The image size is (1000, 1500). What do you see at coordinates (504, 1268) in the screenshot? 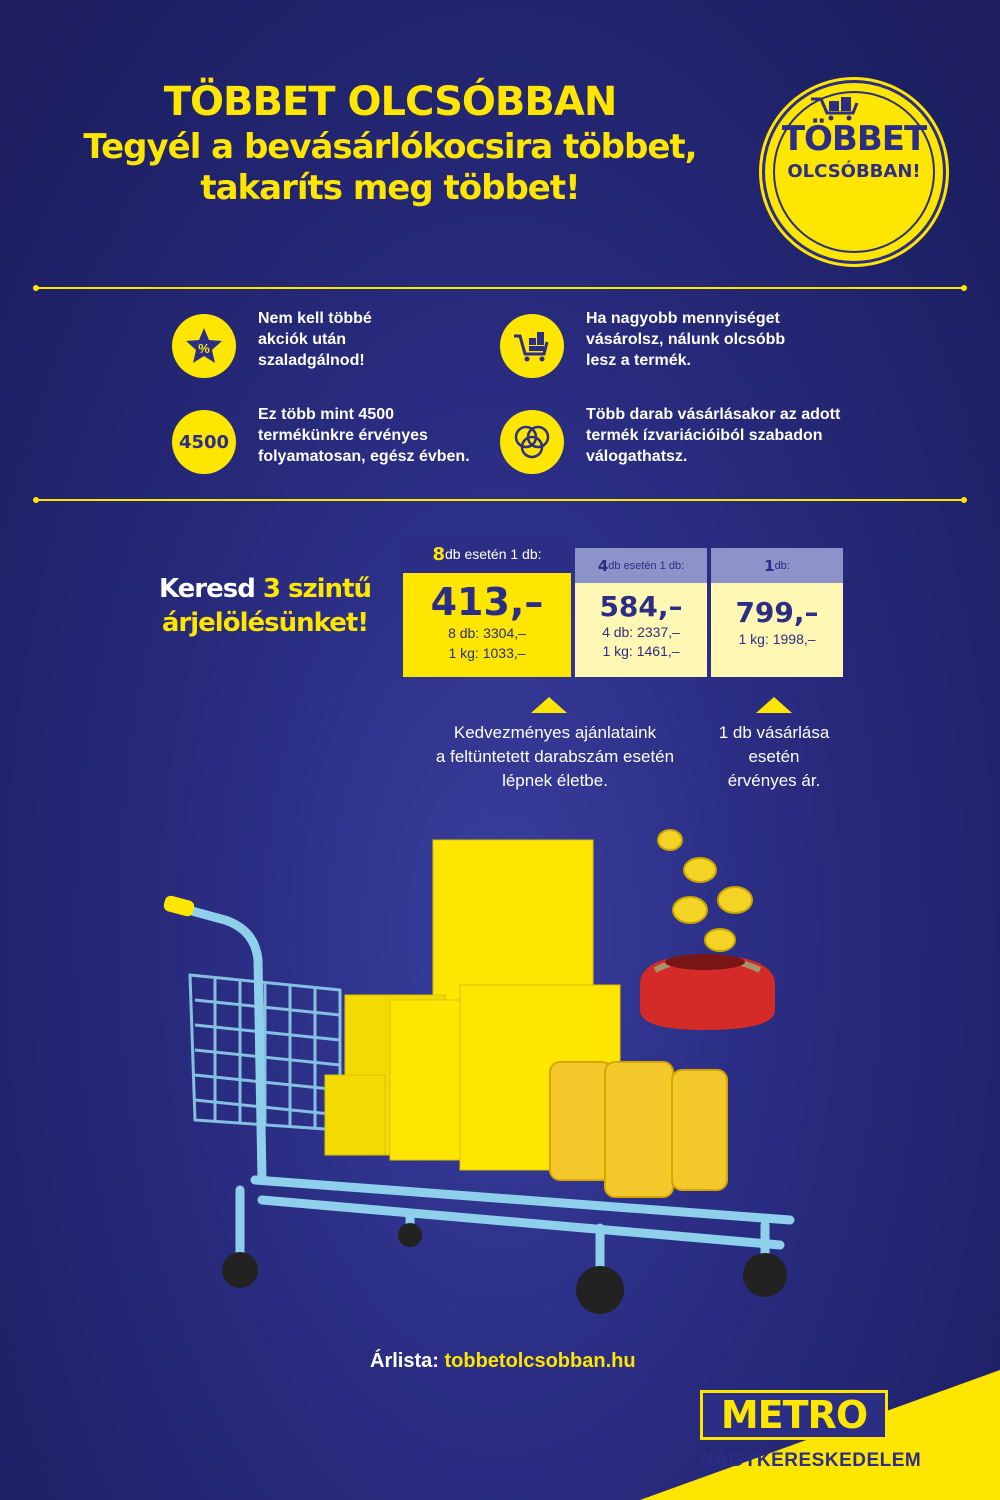
I see `wheels-icon` at bounding box center [504, 1268].